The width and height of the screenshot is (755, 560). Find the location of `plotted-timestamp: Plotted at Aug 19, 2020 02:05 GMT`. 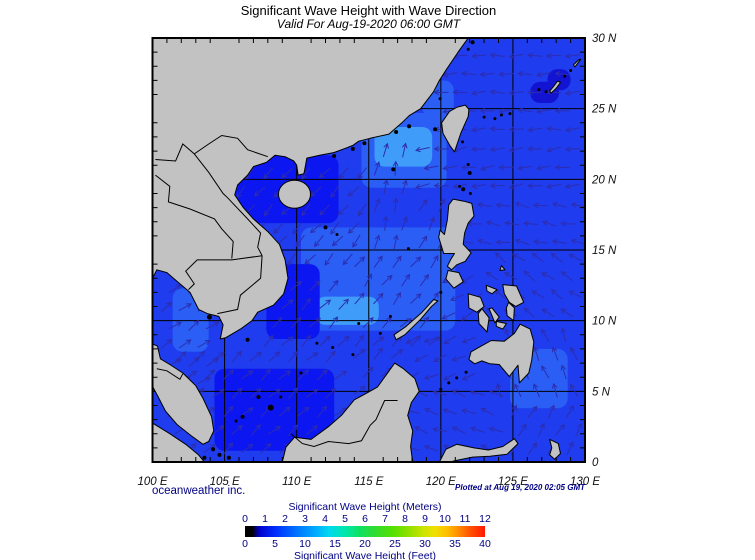

plotted-timestamp: Plotted at Aug 19, 2020 02:05 GMT is located at coordinates (520, 487).